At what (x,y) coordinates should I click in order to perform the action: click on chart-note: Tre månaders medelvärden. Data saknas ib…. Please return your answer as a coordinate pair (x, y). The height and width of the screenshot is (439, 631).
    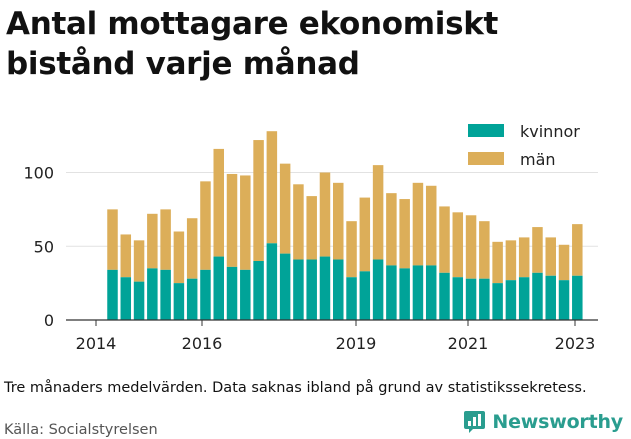
    Looking at the image, I should click on (295, 388).